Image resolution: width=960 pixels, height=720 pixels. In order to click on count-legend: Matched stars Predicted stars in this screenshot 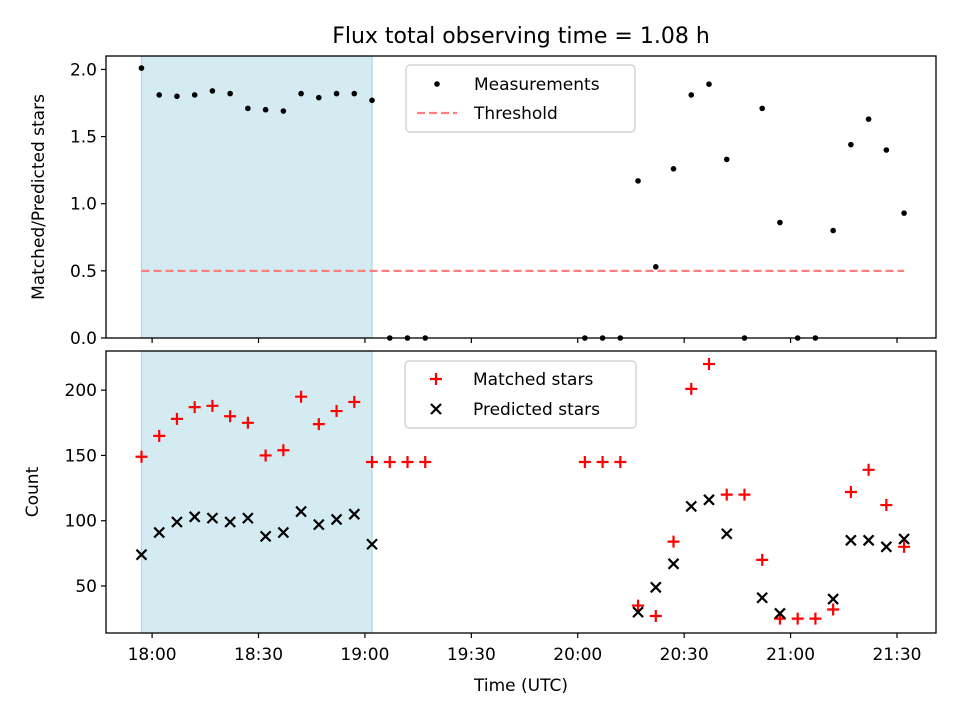, I will do `click(520, 394)`.